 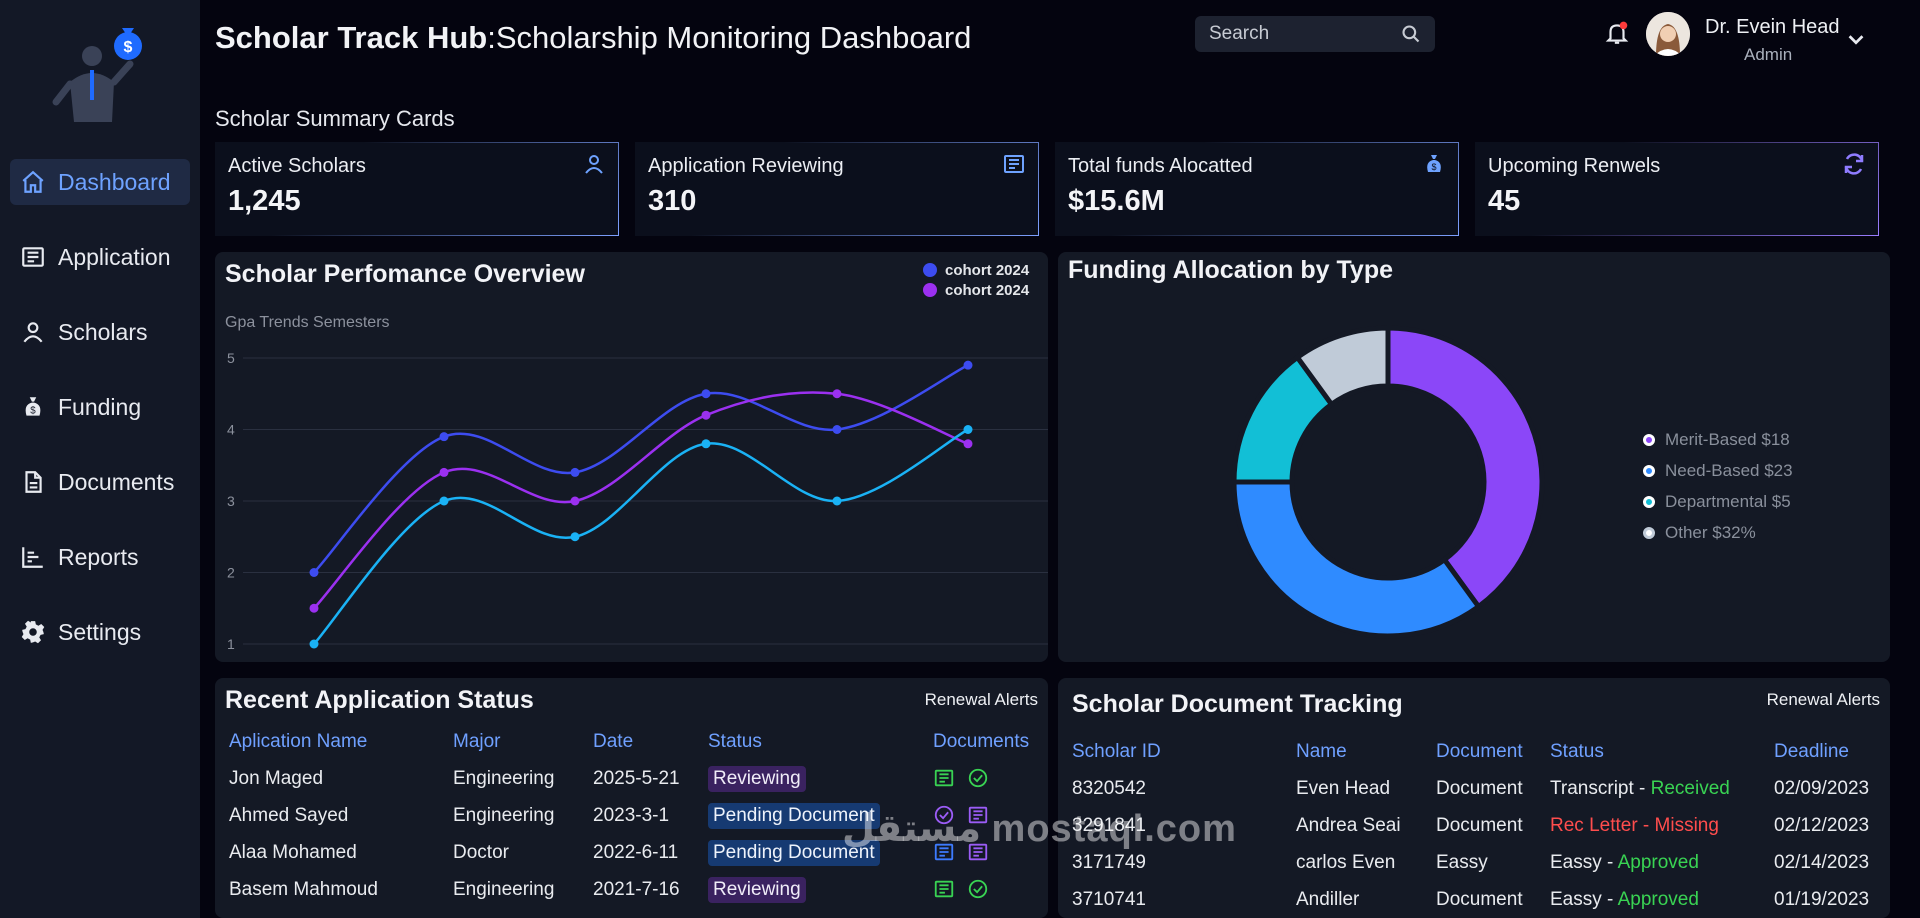 I want to click on performance-legend: cohort 2024 cohort 2024, so click(x=976, y=280).